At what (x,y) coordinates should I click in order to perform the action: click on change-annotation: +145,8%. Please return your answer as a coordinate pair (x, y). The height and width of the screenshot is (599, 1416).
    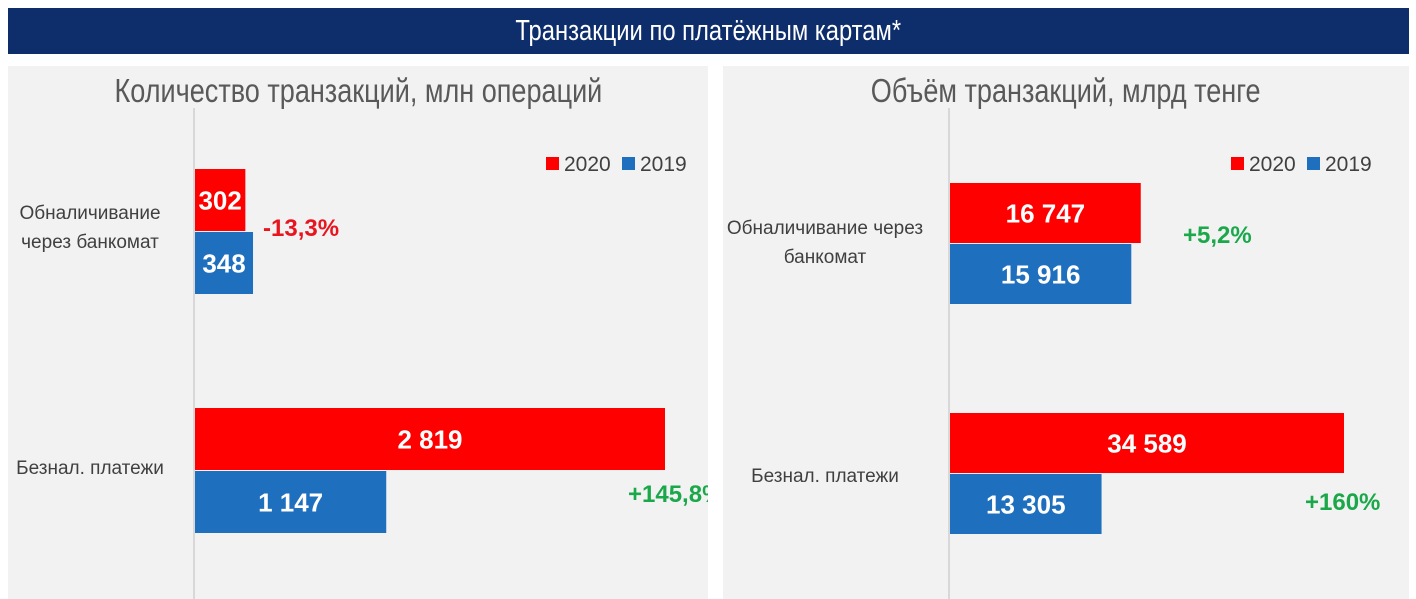
    Looking at the image, I should click on (668, 494).